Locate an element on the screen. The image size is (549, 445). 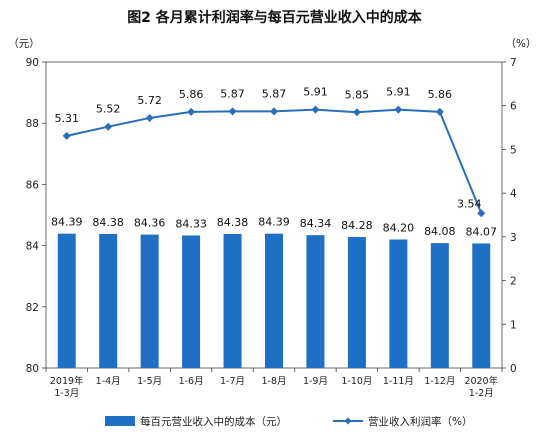
x-tick-label: 1-7月 is located at coordinates (232, 381).